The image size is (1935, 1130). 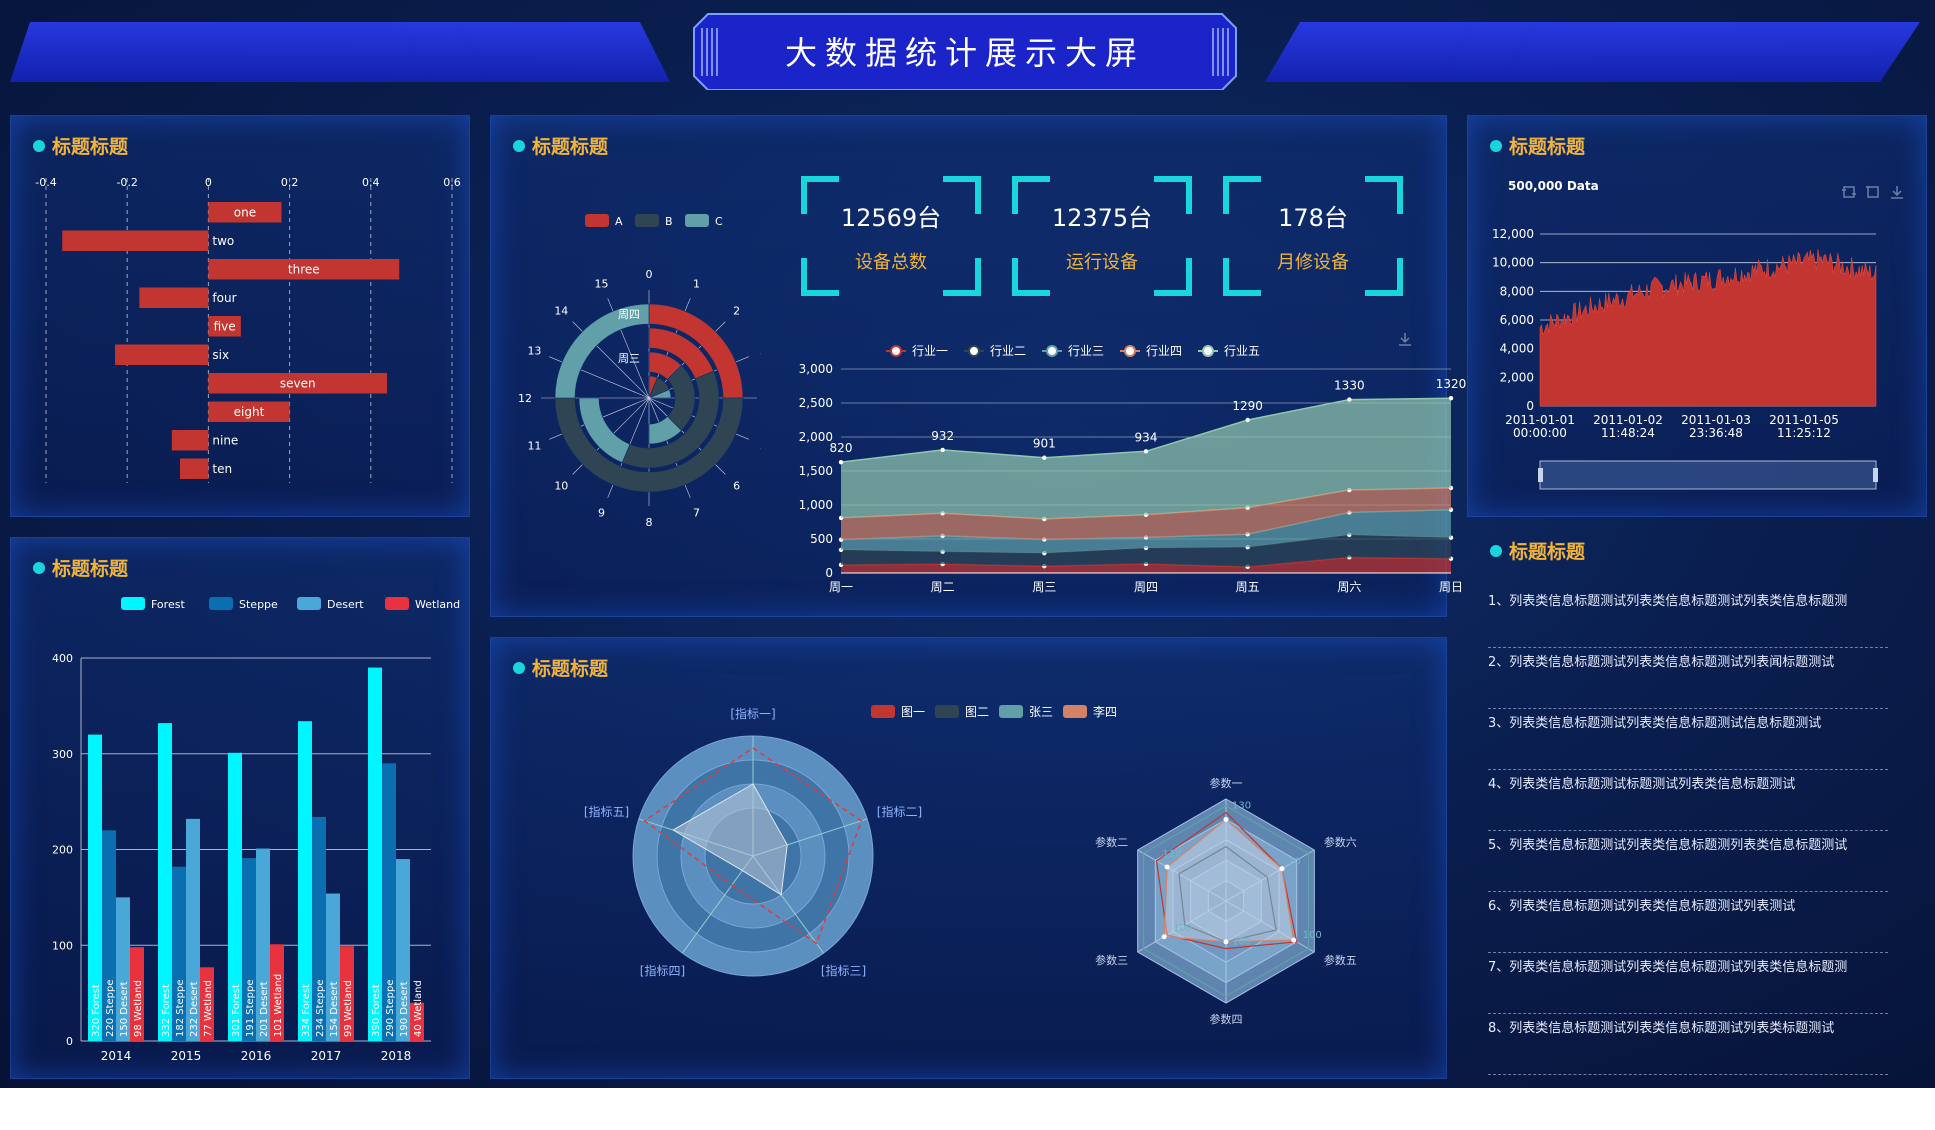 What do you see at coordinates (1451, 587) in the screenshot?
I see `category-label: 周日` at bounding box center [1451, 587].